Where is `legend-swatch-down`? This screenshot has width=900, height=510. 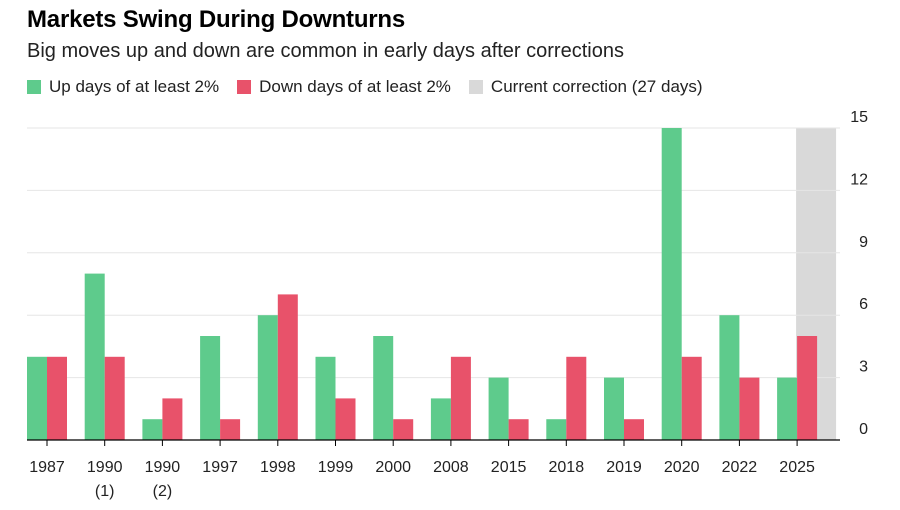 legend-swatch-down is located at coordinates (244, 87).